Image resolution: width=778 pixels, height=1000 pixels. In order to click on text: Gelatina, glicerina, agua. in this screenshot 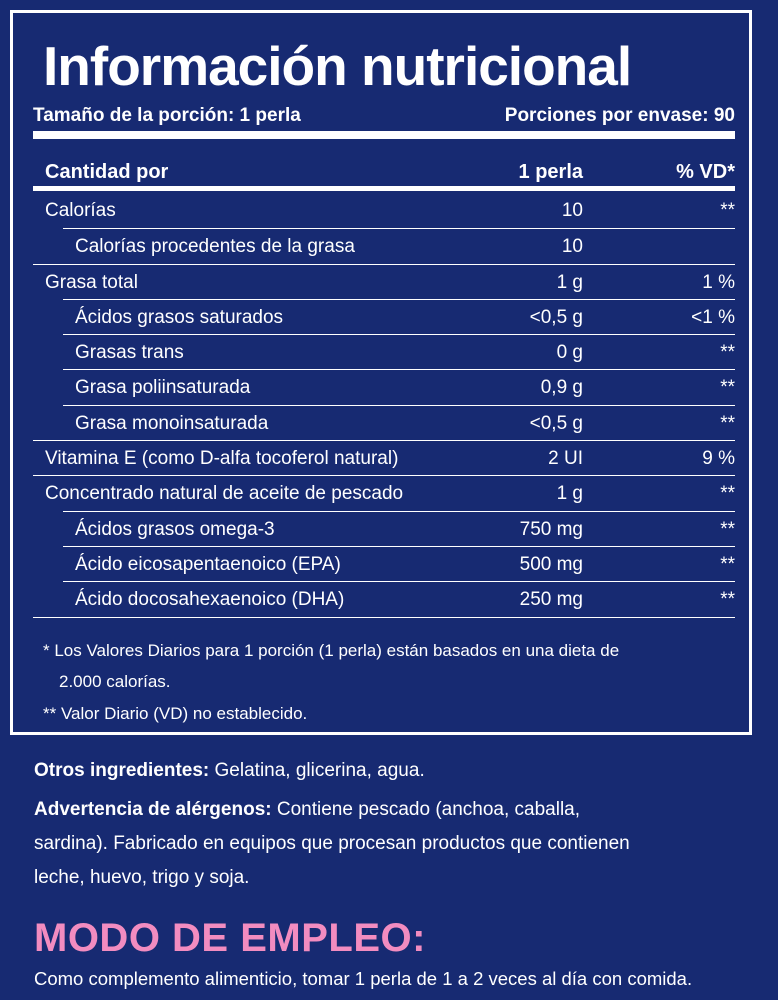, I will do `click(319, 770)`.